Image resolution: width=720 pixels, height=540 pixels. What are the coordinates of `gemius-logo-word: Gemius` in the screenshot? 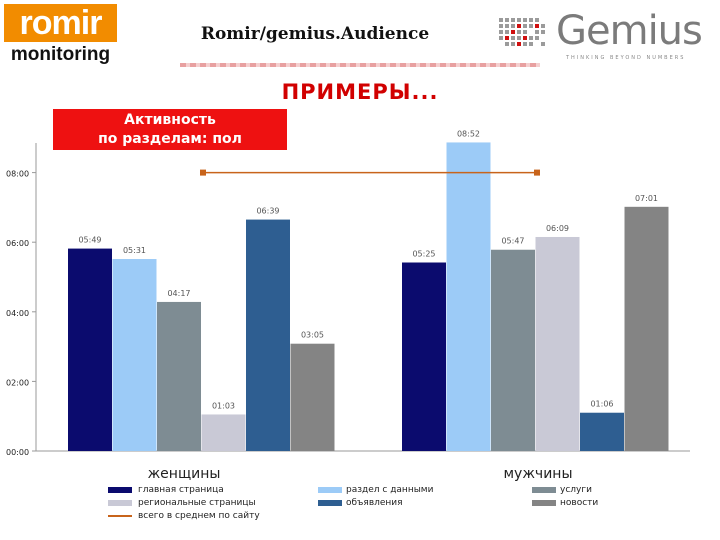 It's located at (629, 31).